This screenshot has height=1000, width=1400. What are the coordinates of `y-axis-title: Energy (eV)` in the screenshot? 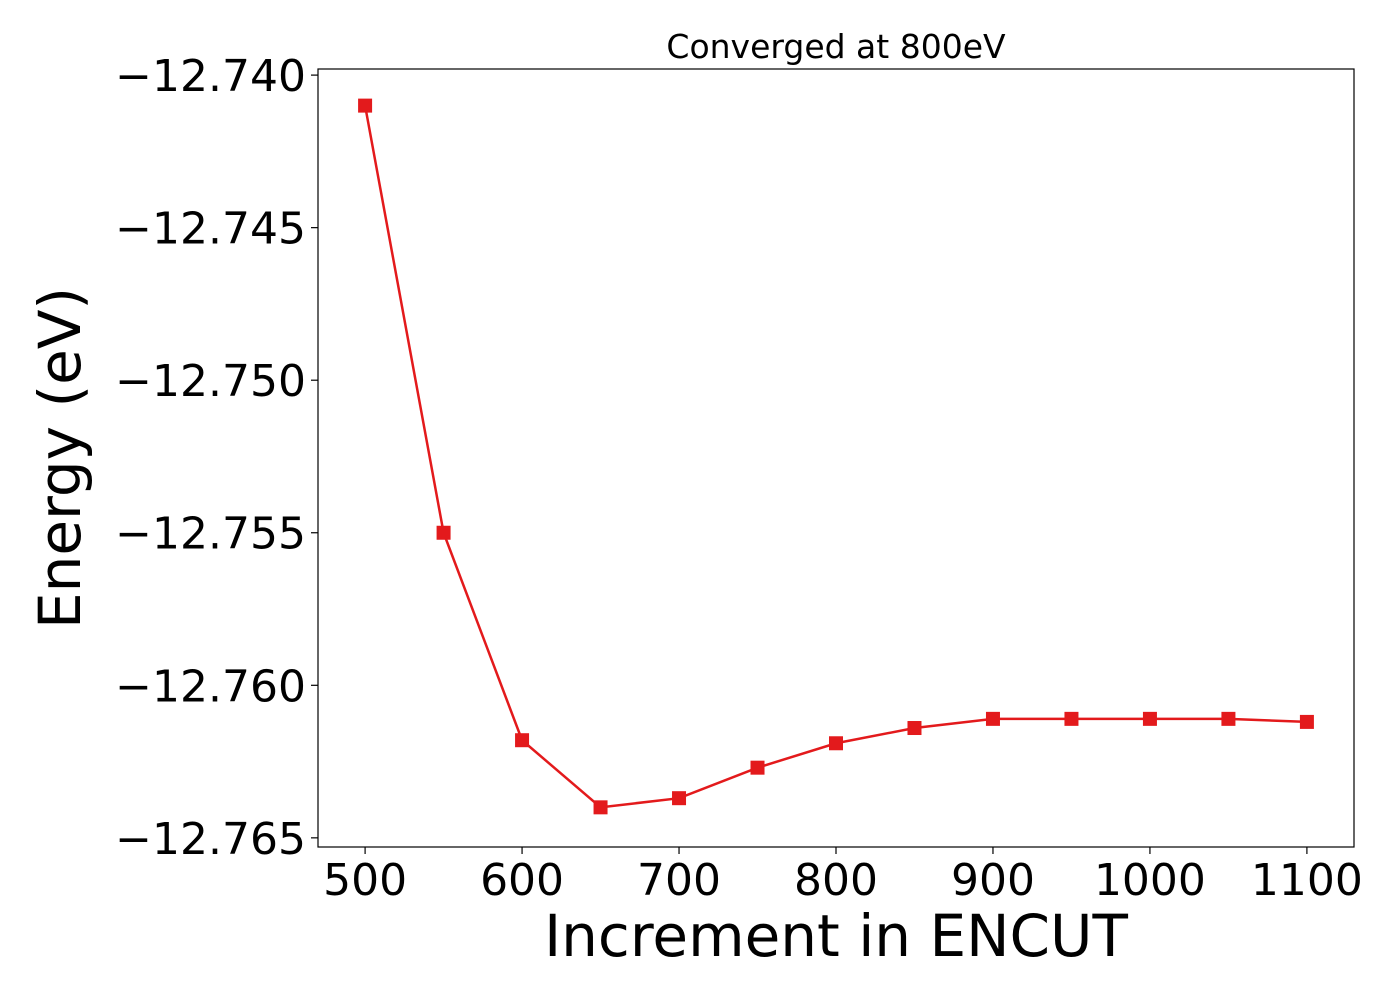 It's located at (60, 458).